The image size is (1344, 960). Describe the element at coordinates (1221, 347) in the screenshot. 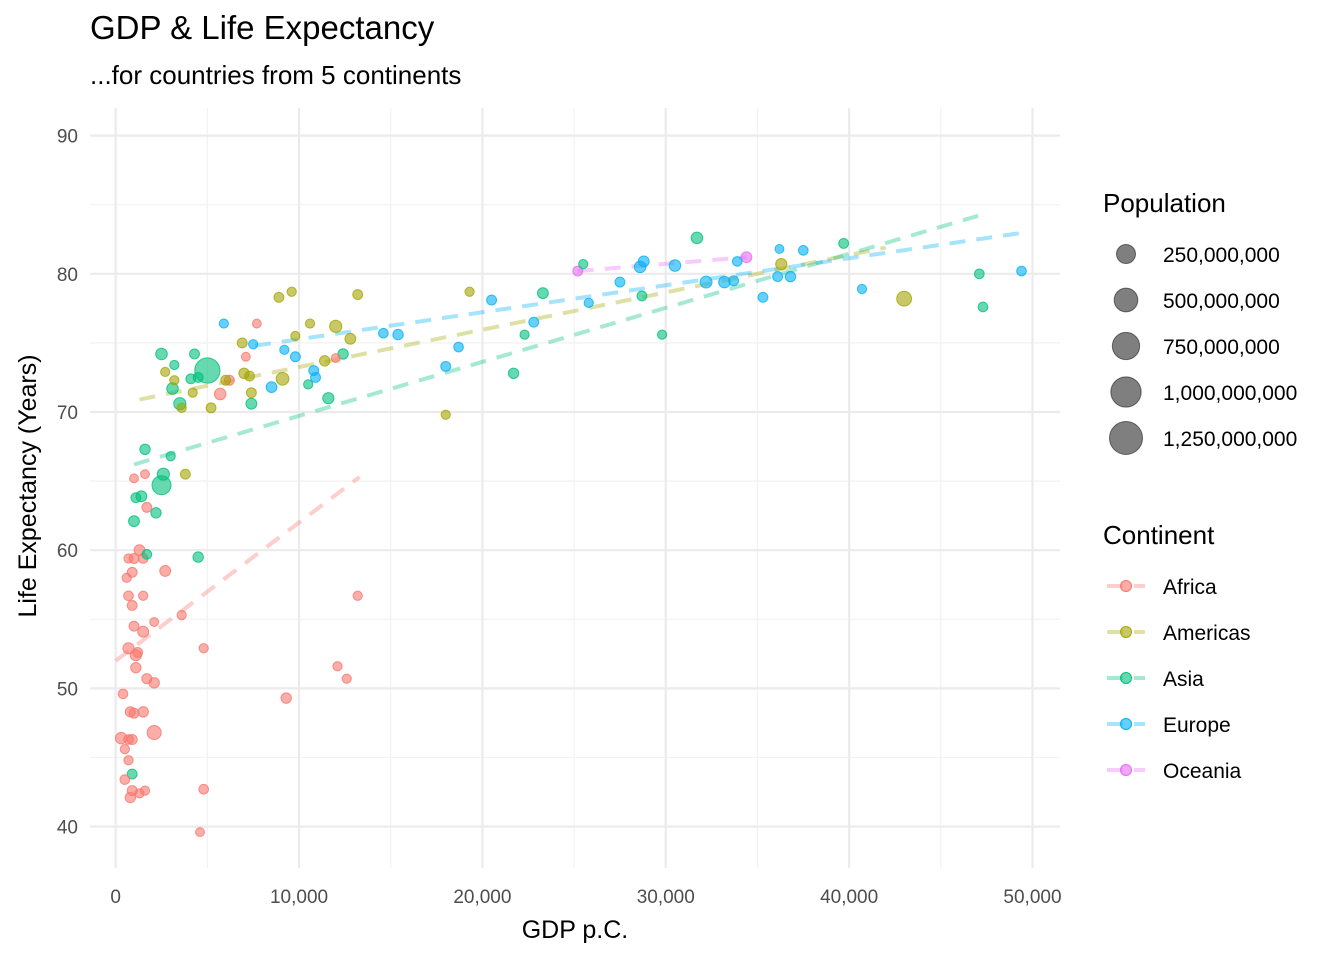

I see `size-legend-label: 750,000,000` at that location.